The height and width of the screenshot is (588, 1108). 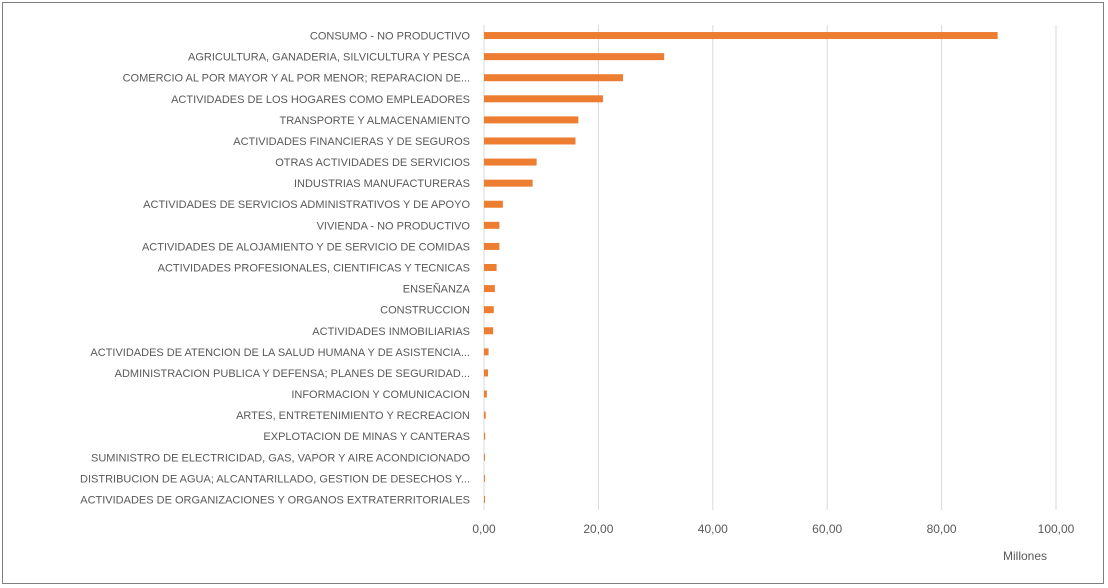 I want to click on category-label: ACTIVIDADES FINANCIERAS Y DE SEGUROS, so click(x=351, y=142).